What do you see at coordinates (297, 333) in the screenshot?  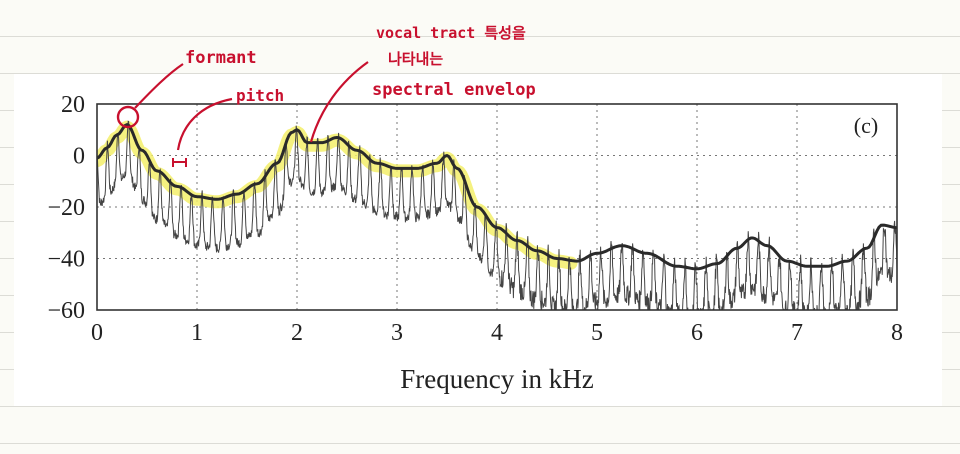 I see `x-tick-label: 2` at bounding box center [297, 333].